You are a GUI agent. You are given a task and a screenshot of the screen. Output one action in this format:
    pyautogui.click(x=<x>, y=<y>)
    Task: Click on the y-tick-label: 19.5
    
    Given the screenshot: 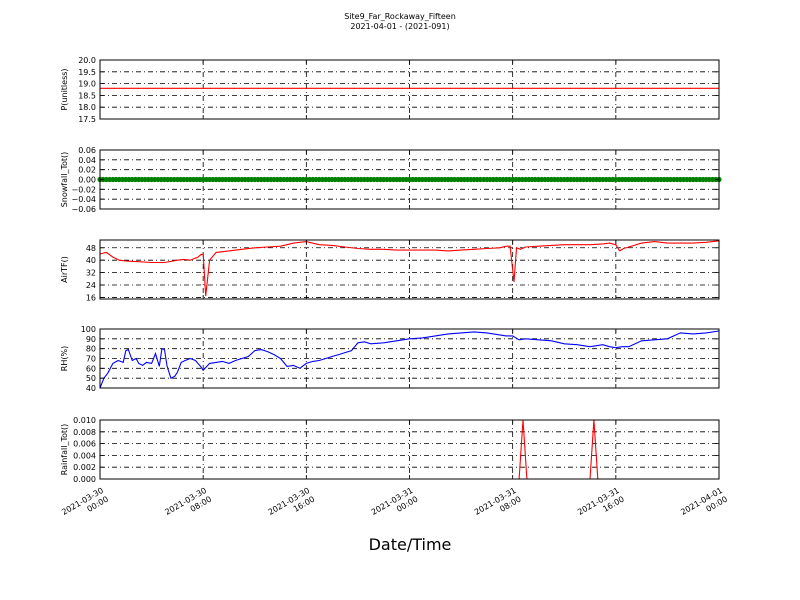 What is the action you would take?
    pyautogui.click(x=87, y=72)
    